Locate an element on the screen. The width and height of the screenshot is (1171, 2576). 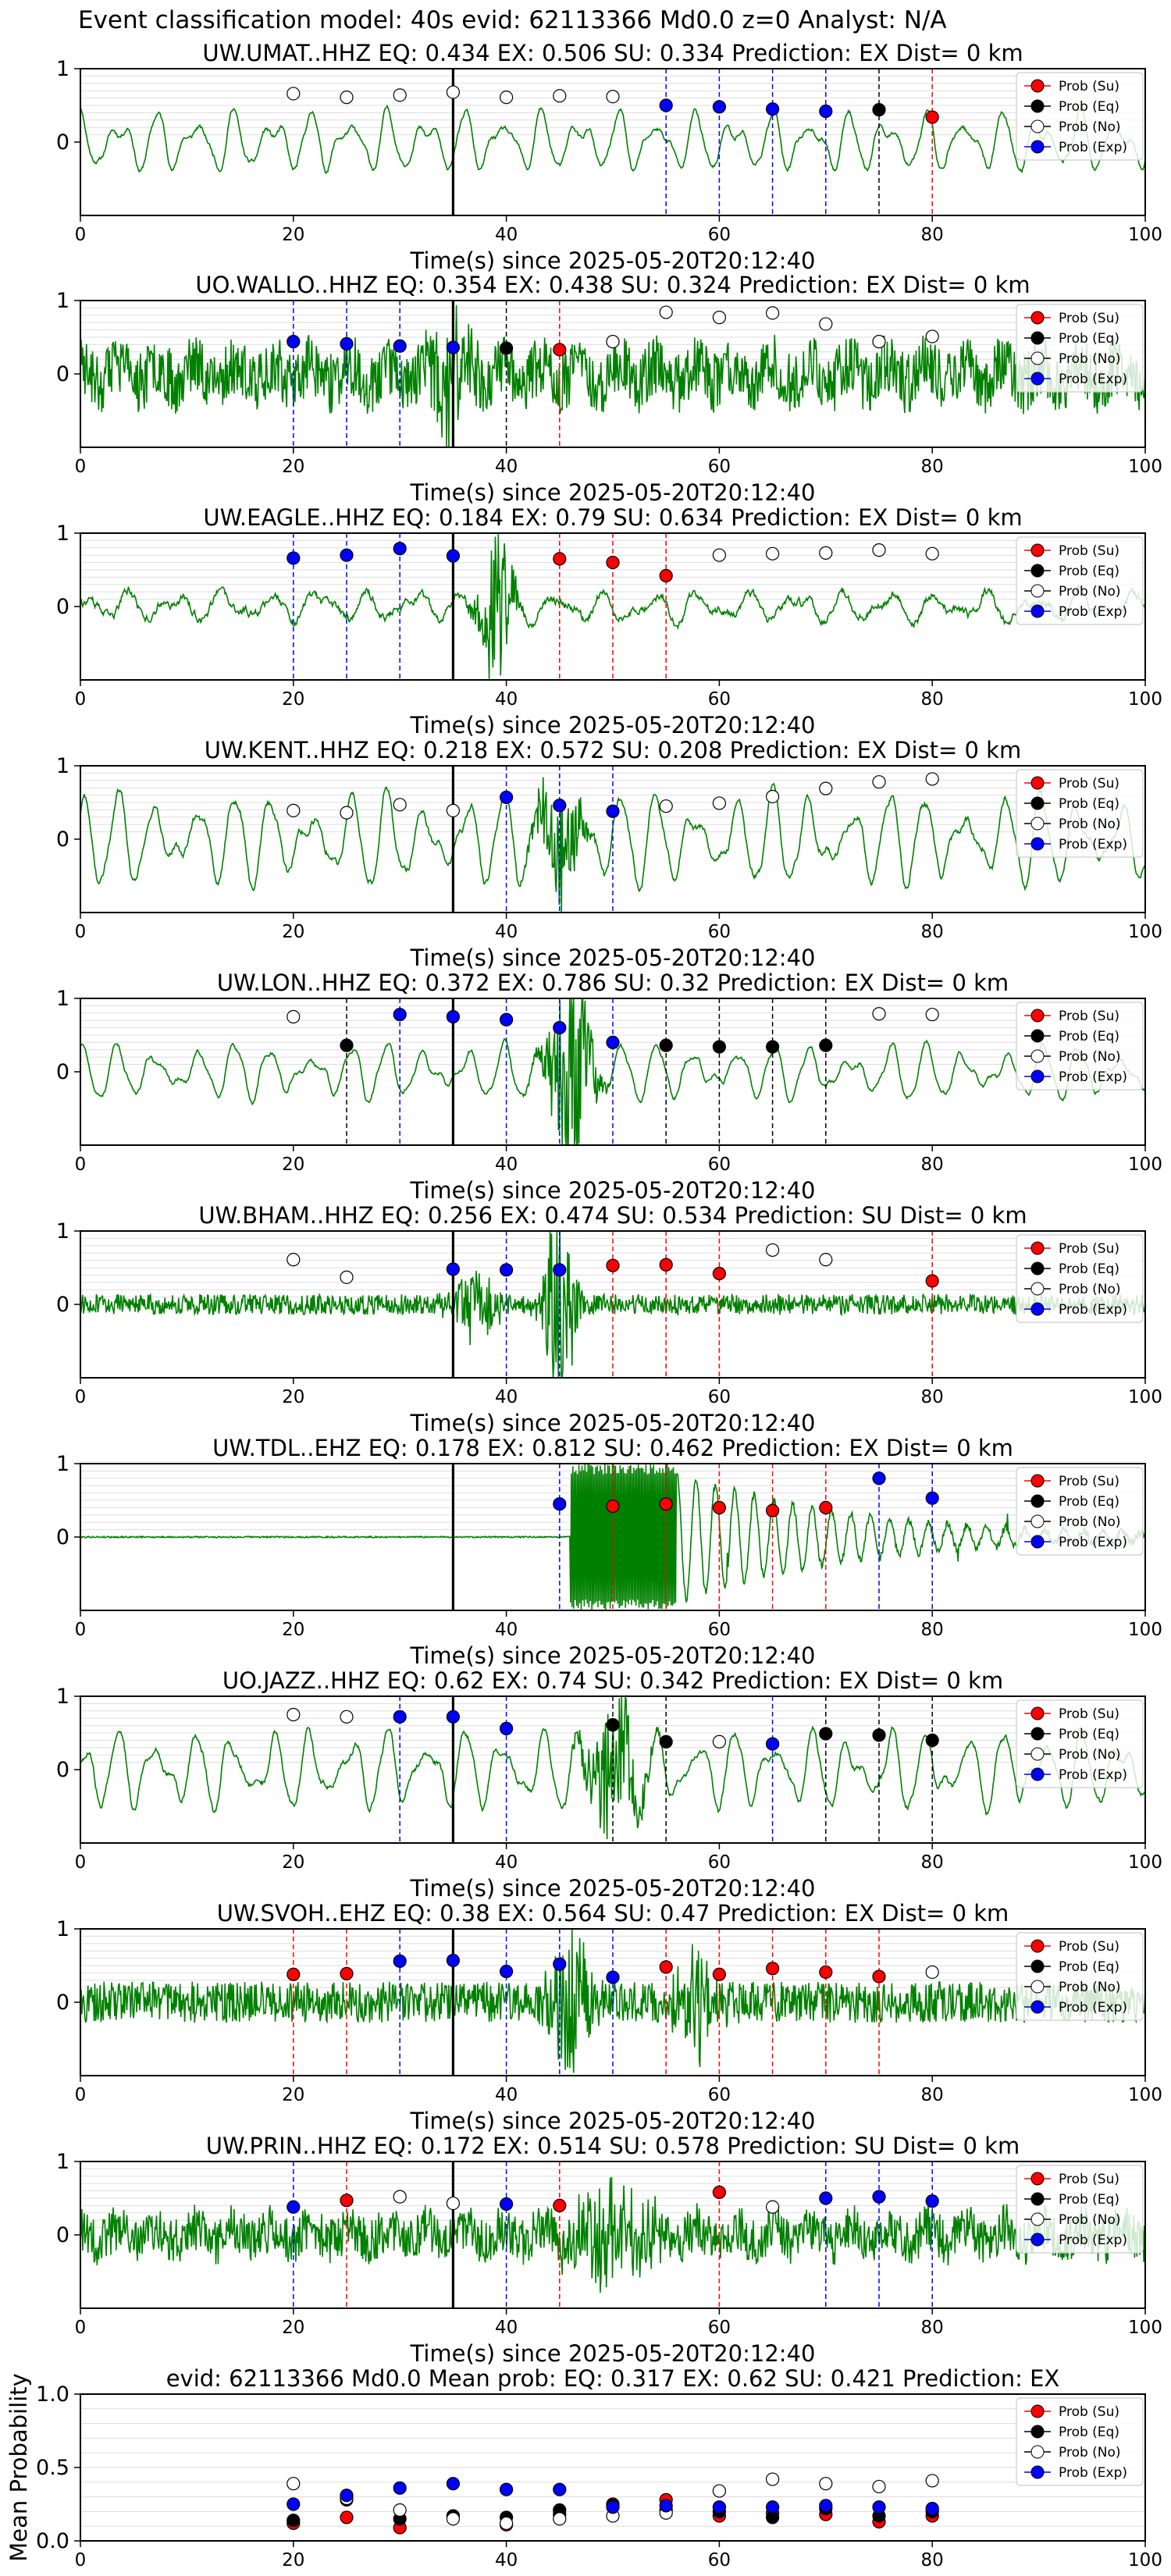
mean-point-no is located at coordinates (560, 2519).